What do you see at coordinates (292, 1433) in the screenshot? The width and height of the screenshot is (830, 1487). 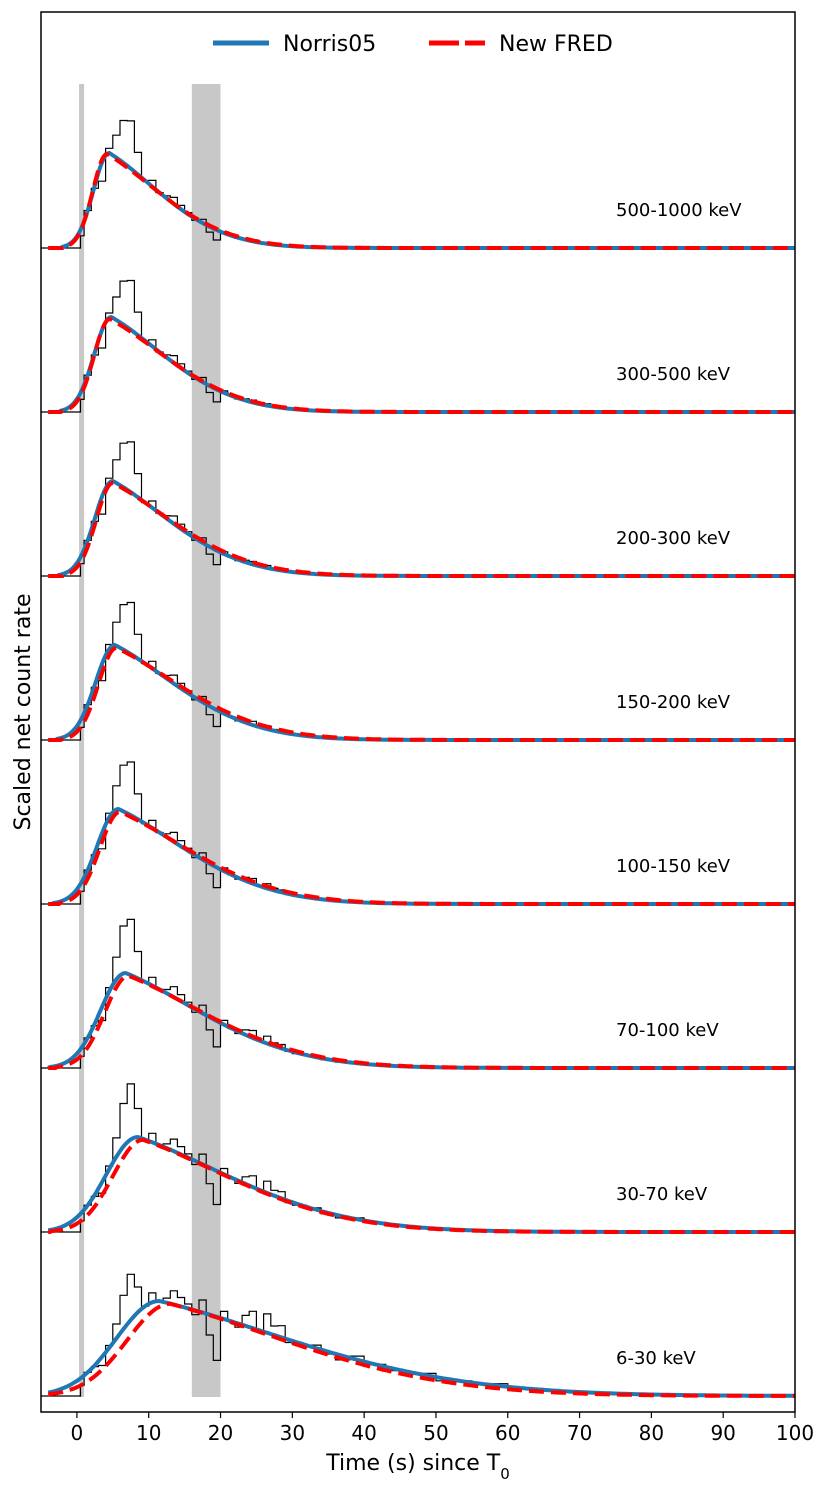 I see `x-tick-label-30: 30` at bounding box center [292, 1433].